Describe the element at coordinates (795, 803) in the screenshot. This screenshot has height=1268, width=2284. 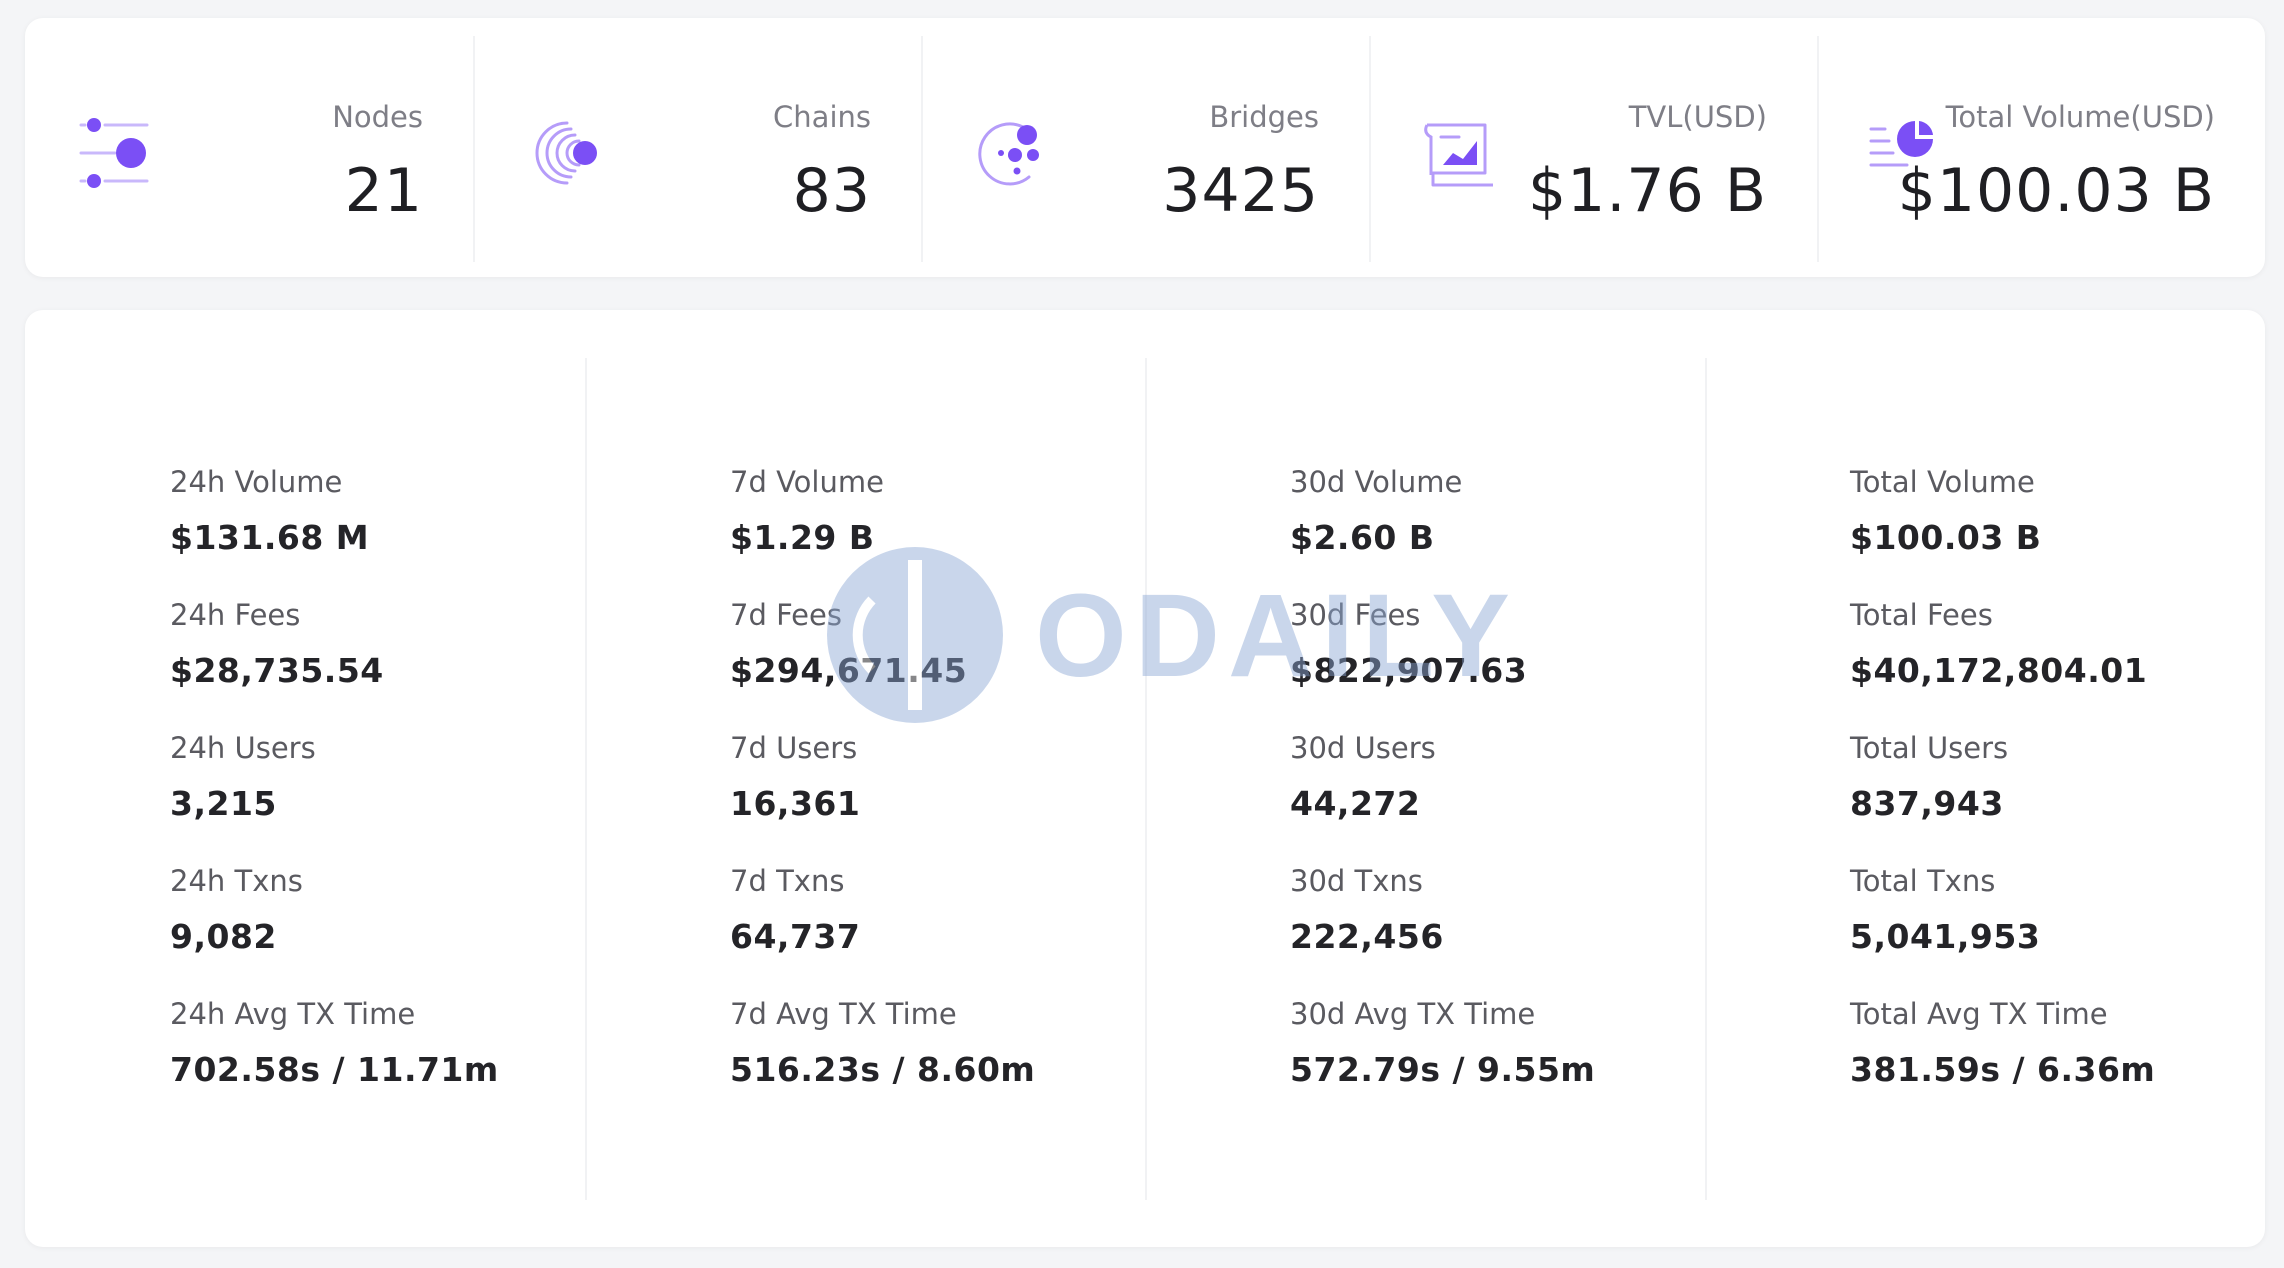
I see `metric-value: 16,361` at that location.